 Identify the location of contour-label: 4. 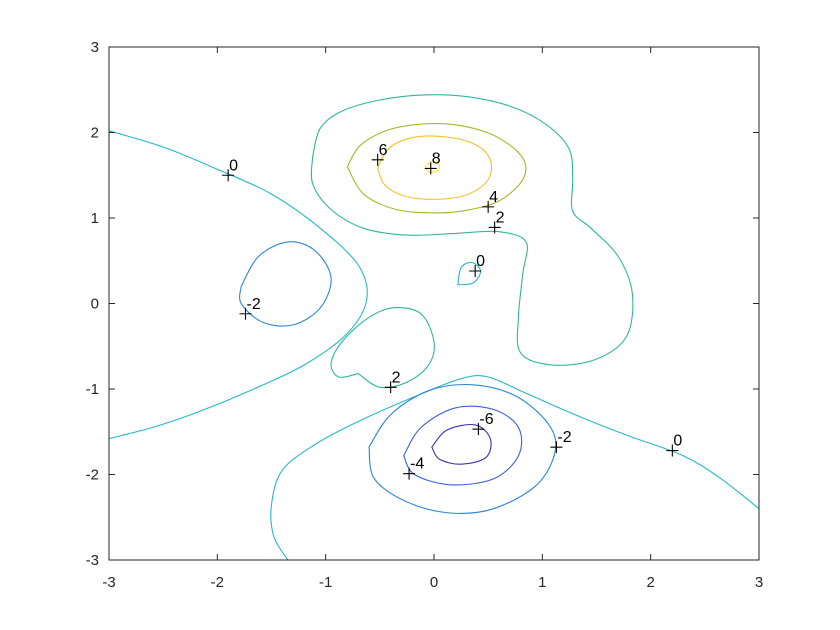
(493, 197).